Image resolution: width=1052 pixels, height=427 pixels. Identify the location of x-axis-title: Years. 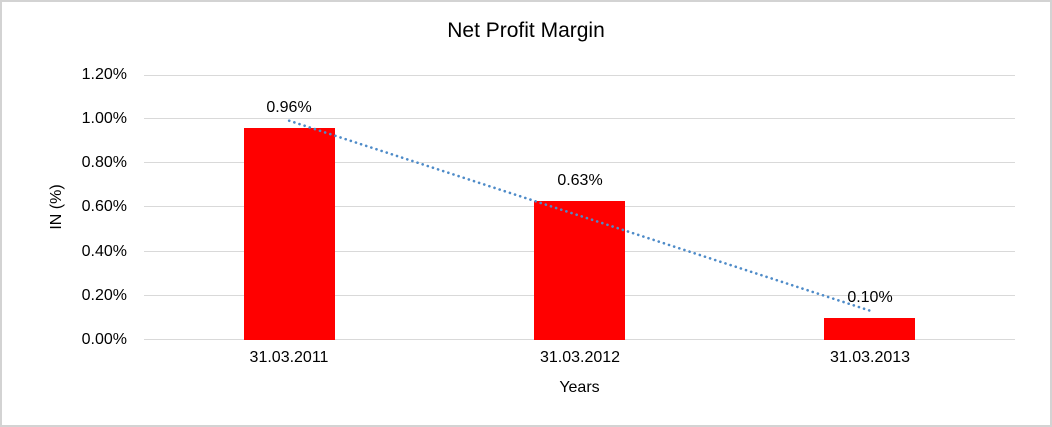
(579, 387).